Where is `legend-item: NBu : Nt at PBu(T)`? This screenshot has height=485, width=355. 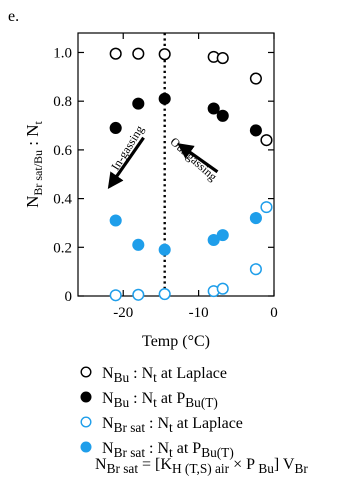
legend-item: NBu : Nt at PBu(T) is located at coordinates (149, 400).